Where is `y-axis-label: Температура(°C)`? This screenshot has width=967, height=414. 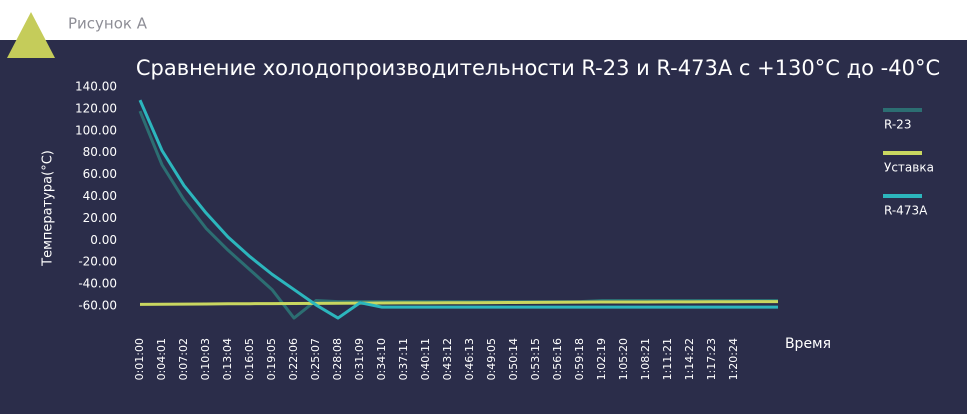 y-axis-label: Температура(°C) is located at coordinates (48, 208).